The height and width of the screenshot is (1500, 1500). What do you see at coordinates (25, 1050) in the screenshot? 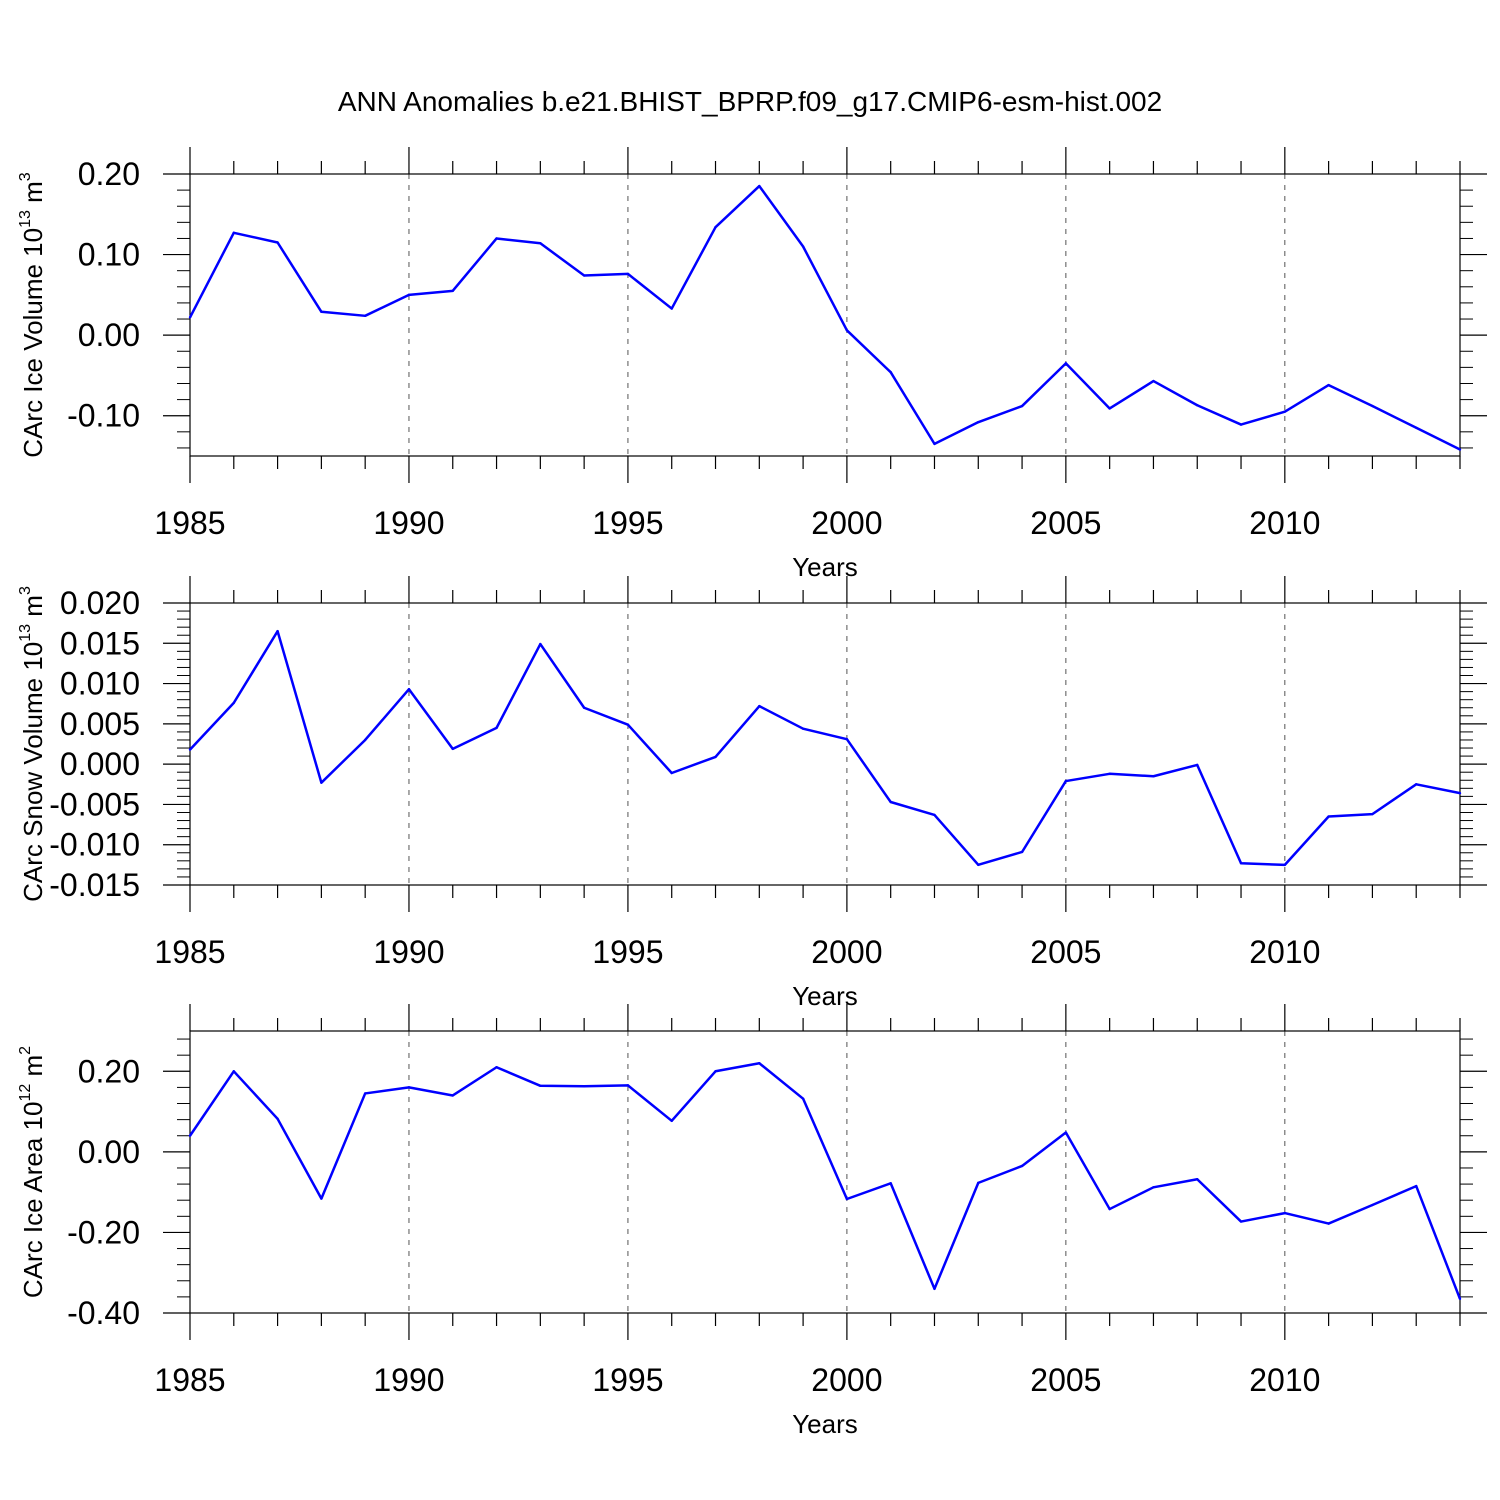
I see `y-axis-label-unit-exponent: 2` at bounding box center [25, 1050].